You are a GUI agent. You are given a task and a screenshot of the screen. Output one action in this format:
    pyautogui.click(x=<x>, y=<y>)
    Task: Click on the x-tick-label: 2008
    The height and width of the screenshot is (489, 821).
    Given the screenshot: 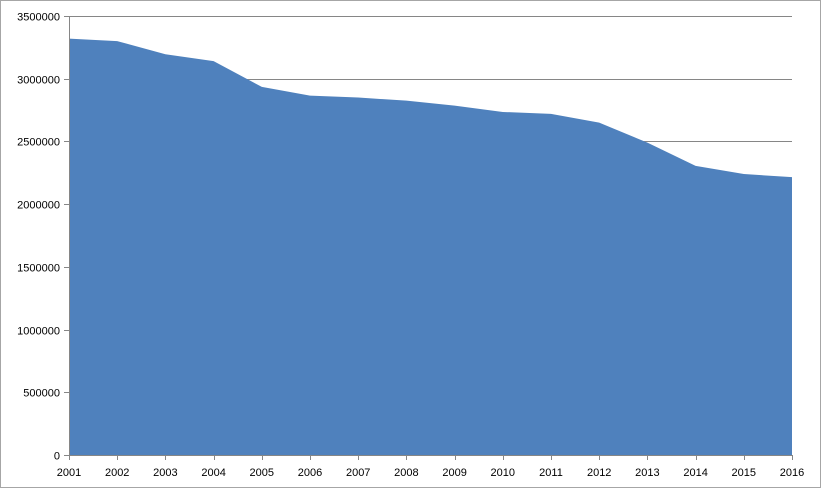 What is the action you would take?
    pyautogui.click(x=406, y=473)
    